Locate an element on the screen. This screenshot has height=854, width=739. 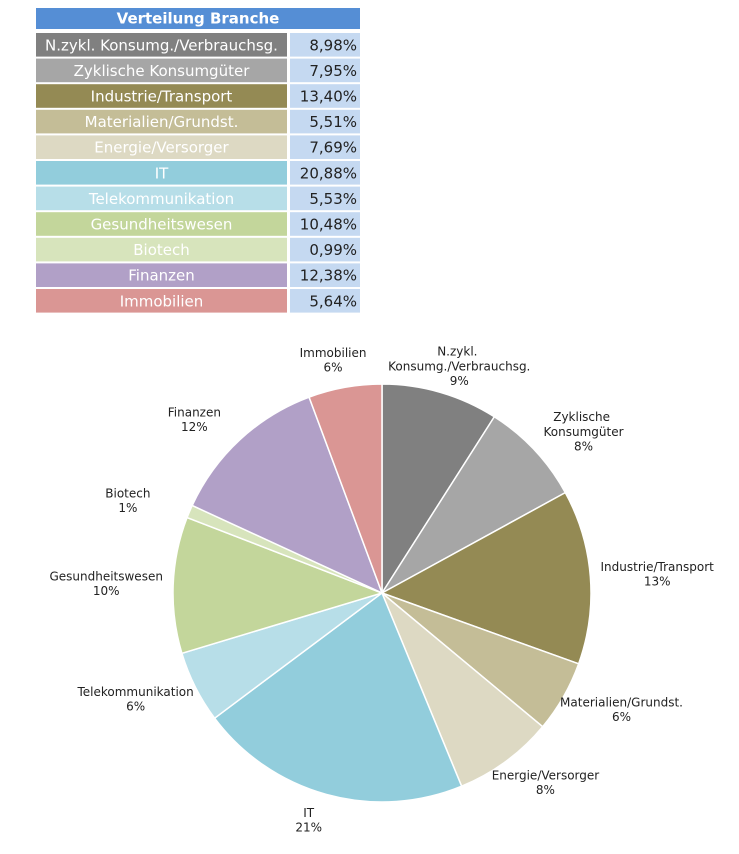
row-value: 5,64% is located at coordinates (333, 301).